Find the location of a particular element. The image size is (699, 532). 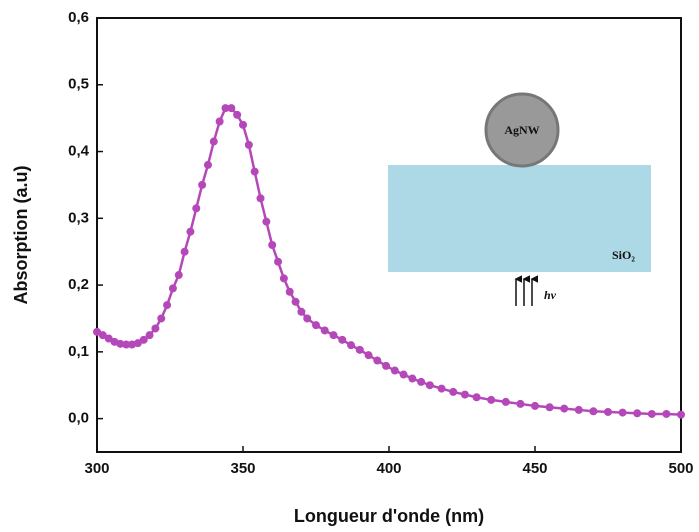

y-tick-label: 0,0 is located at coordinates (78, 418).